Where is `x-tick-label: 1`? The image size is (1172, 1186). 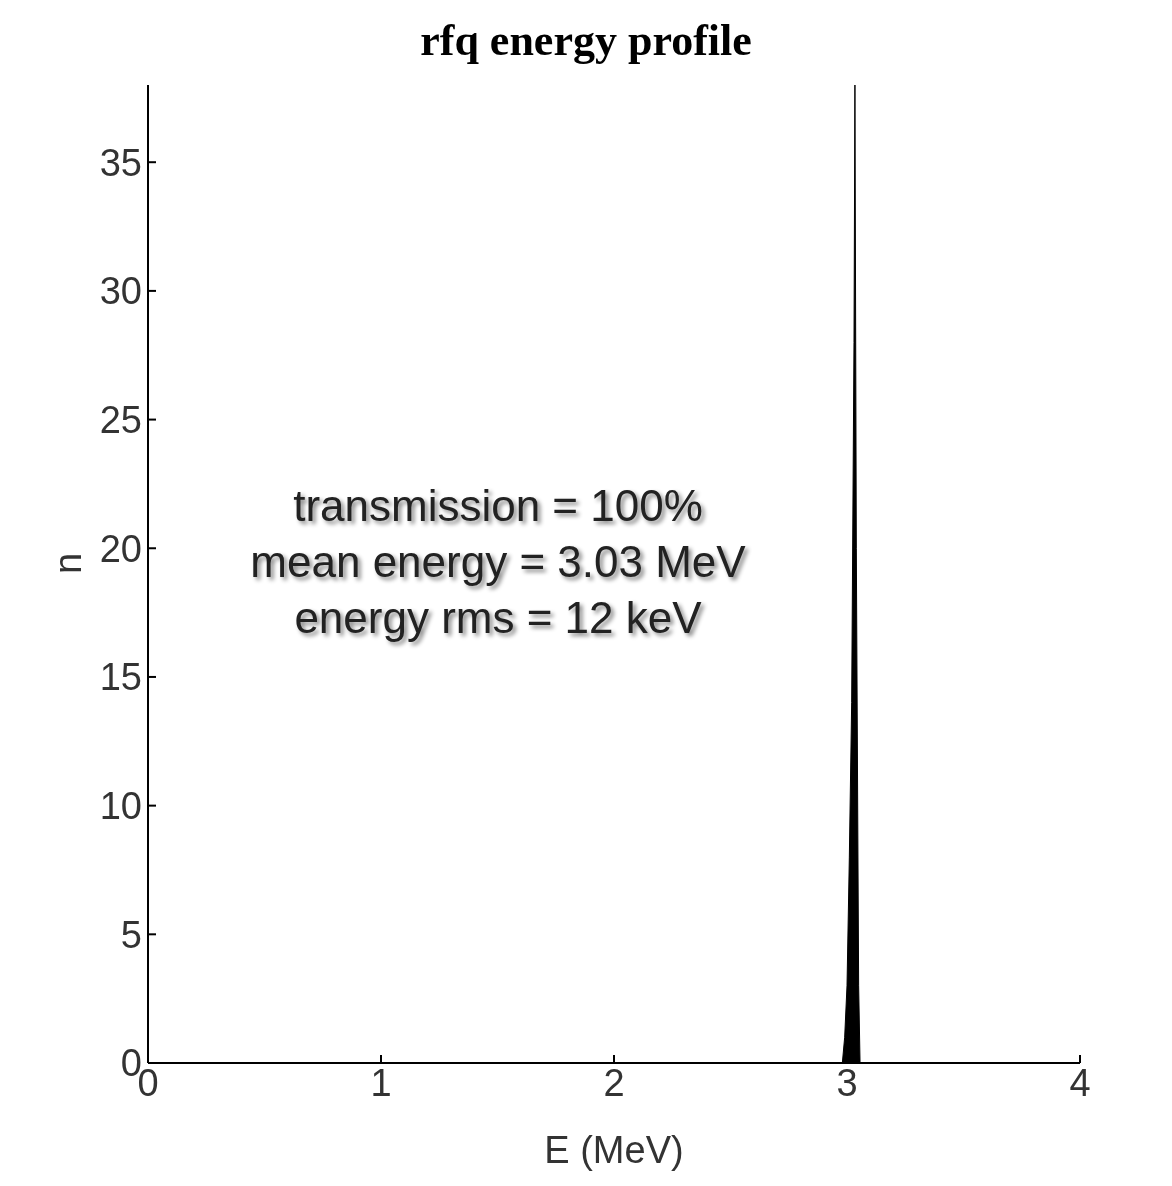 x-tick-label: 1 is located at coordinates (381, 1082).